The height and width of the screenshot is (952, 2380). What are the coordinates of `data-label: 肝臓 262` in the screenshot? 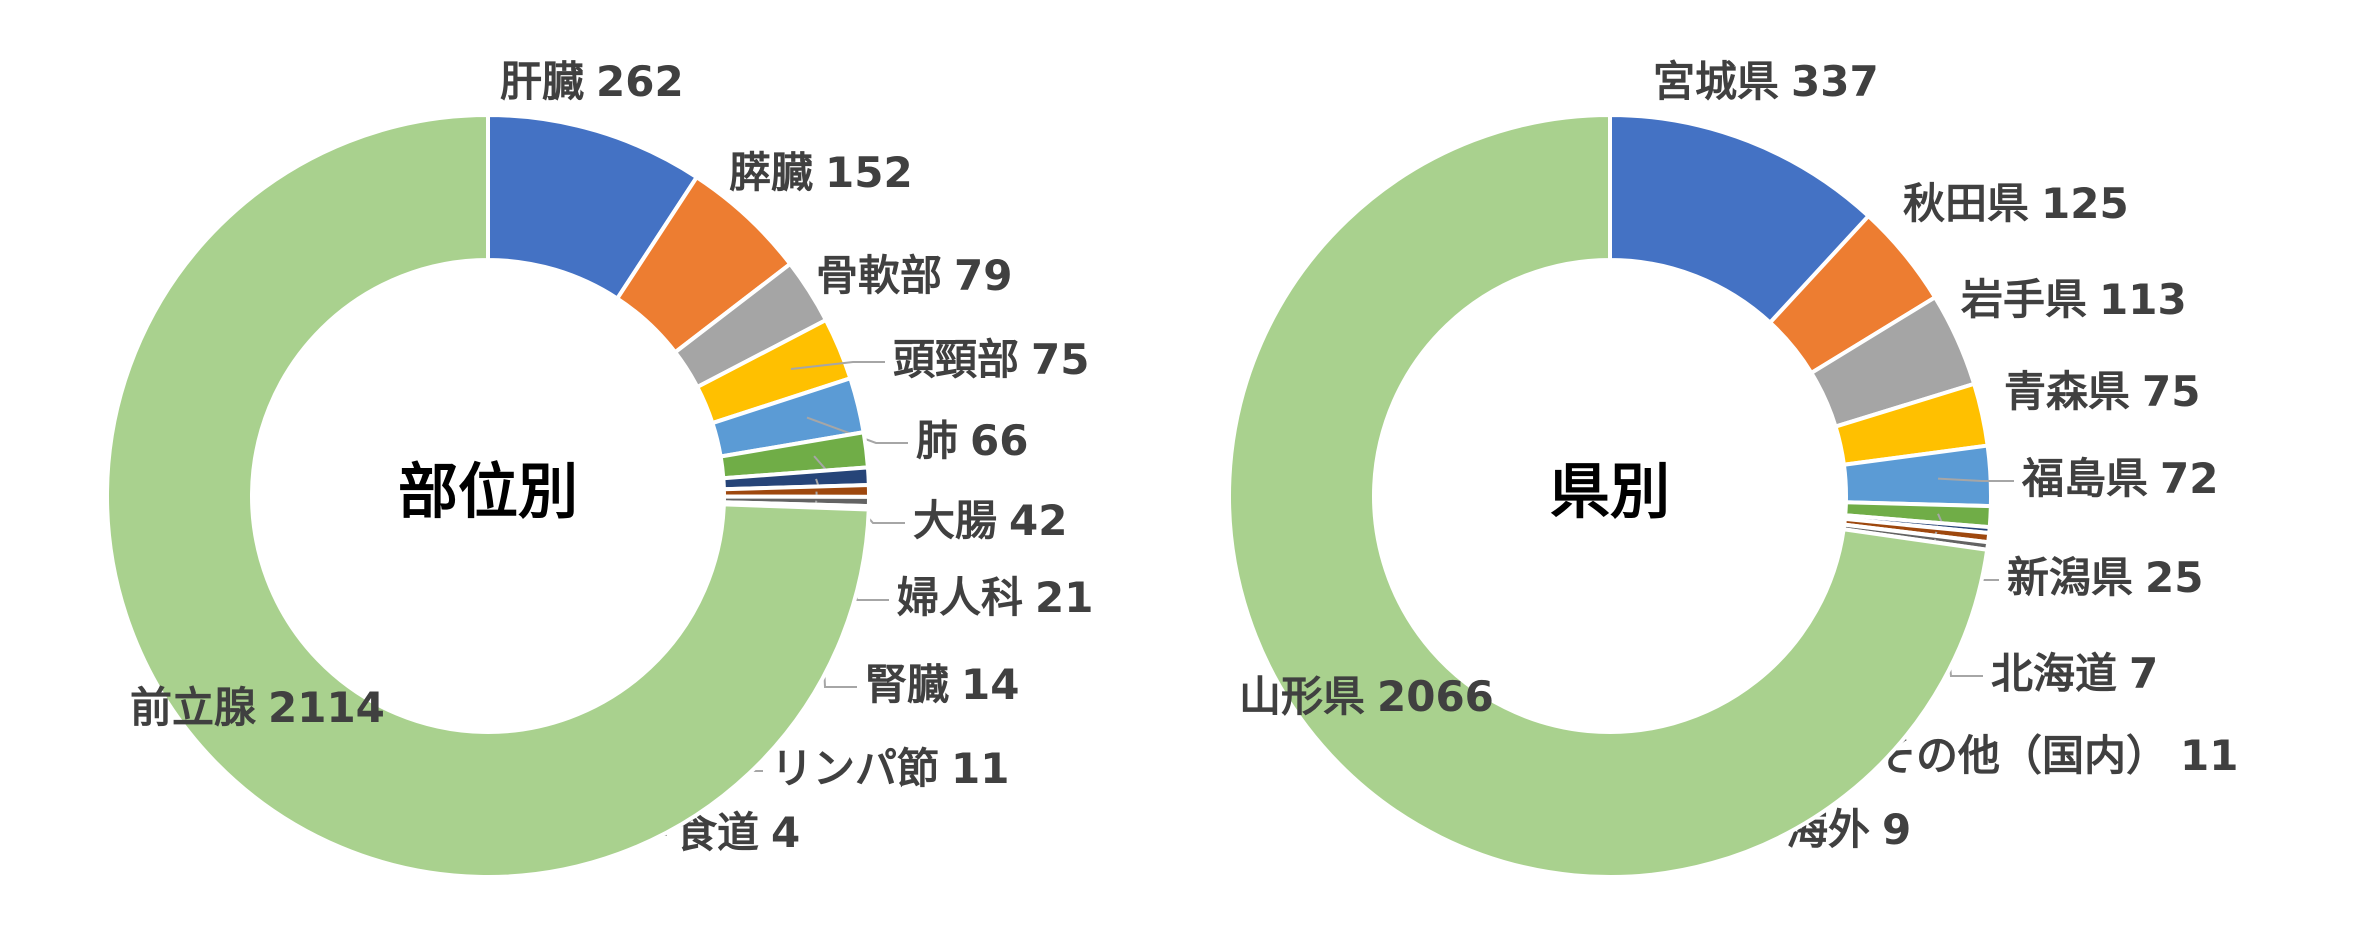 It's located at (592, 81).